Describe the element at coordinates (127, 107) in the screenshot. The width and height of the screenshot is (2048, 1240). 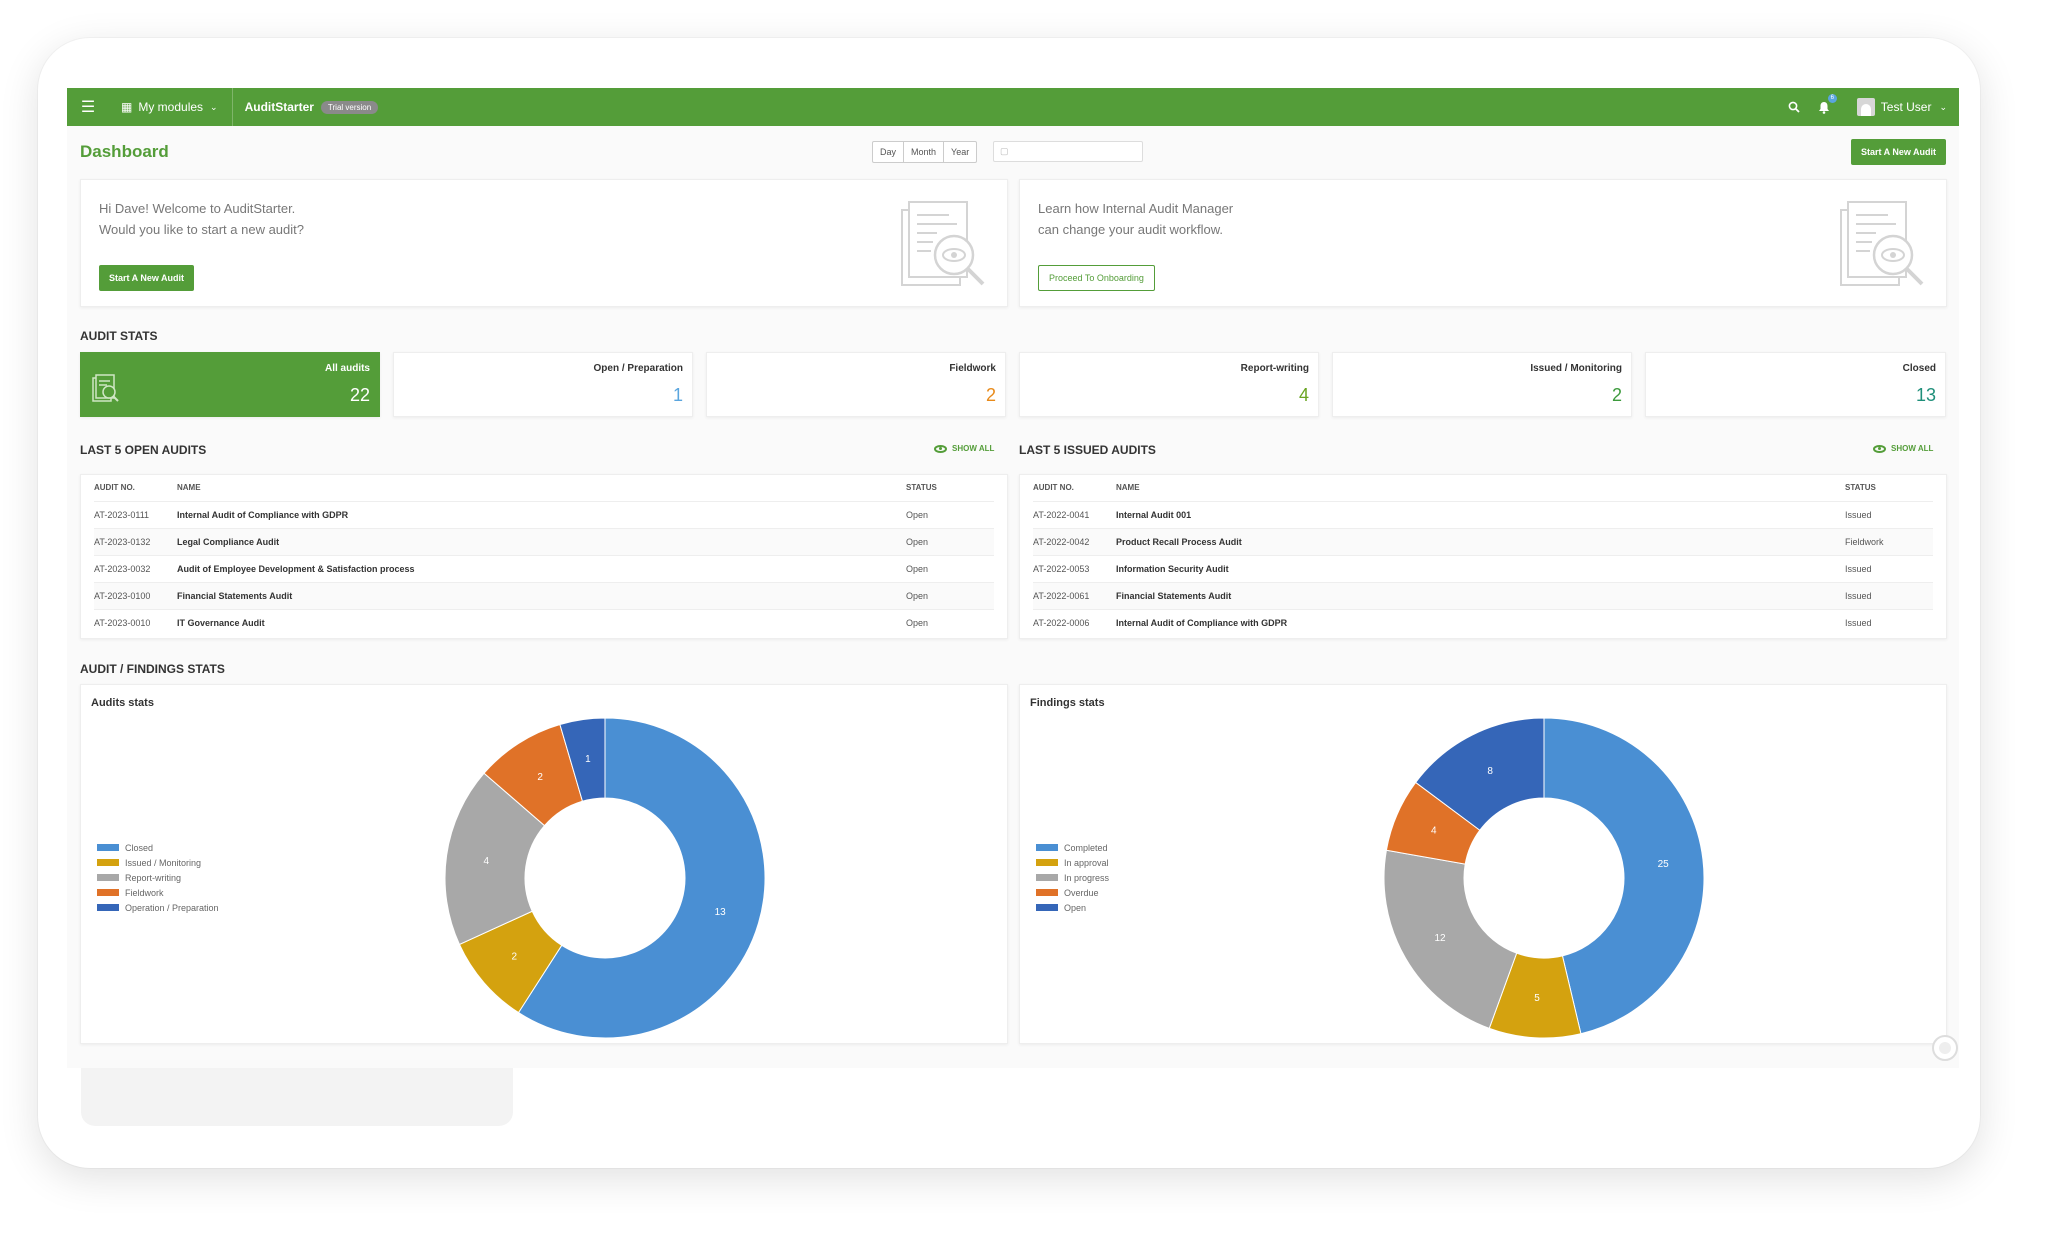
I see `grid-icon: ▦` at that location.